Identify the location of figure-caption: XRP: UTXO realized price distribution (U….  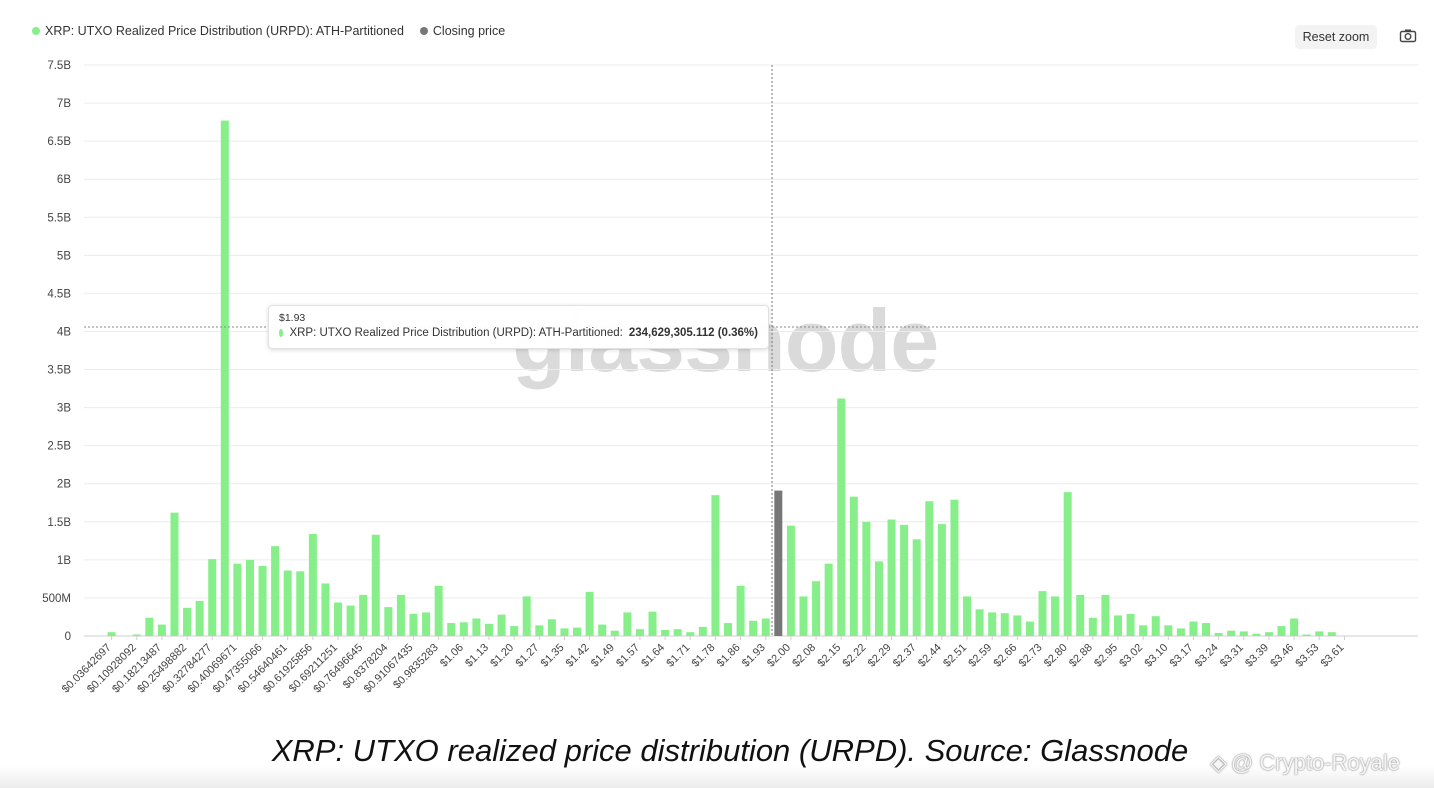
(730, 750).